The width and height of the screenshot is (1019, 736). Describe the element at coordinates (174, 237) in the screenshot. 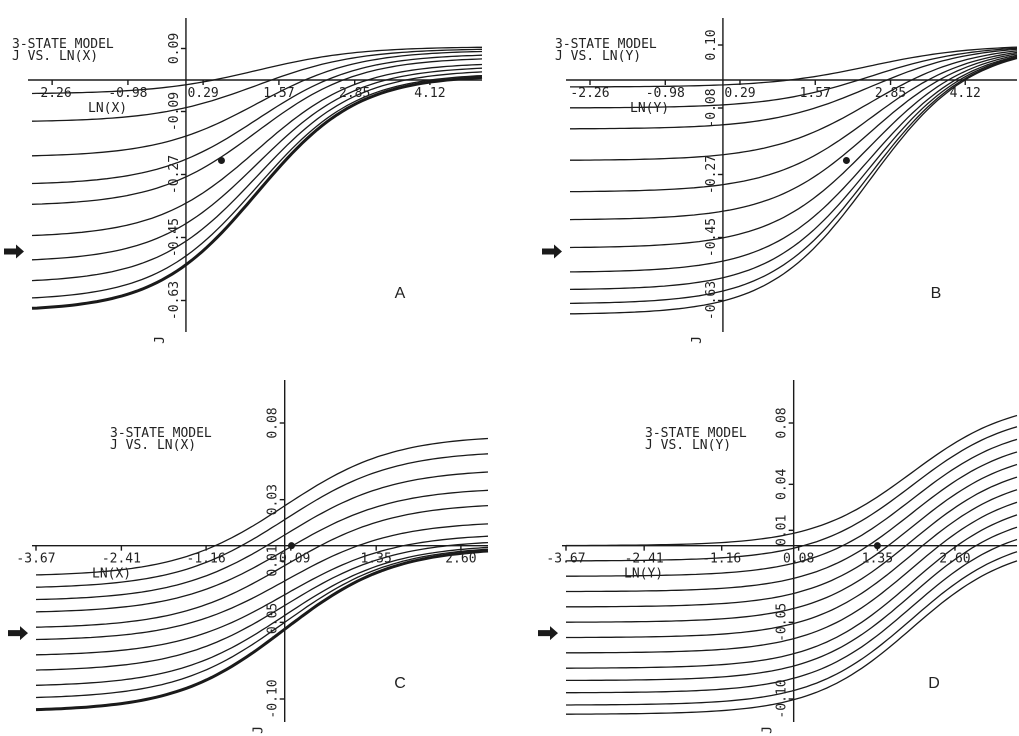

I see `y-tick-label: -0.45` at that location.